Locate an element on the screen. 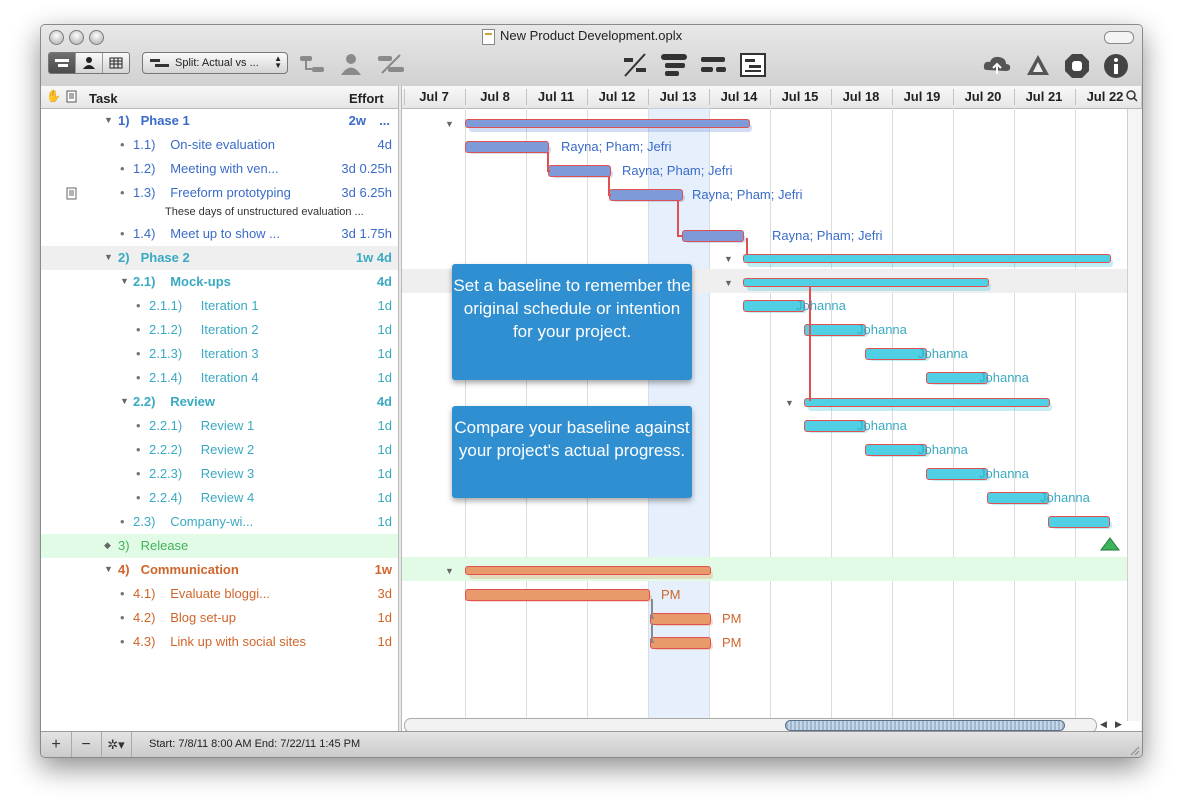 This screenshot has height=810, width=1180. task-name: Mock-ups is located at coordinates (200, 281).